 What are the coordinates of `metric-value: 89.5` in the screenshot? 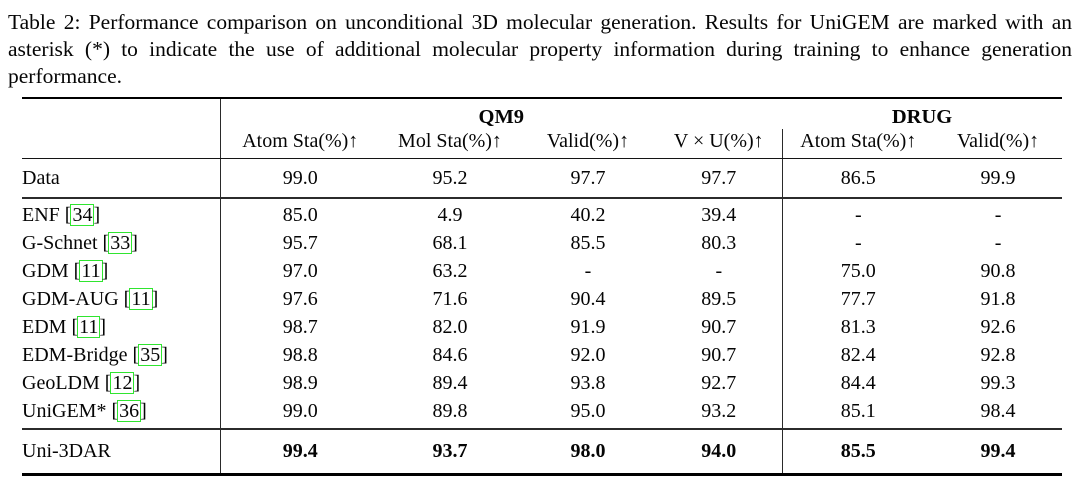 It's located at (719, 299).